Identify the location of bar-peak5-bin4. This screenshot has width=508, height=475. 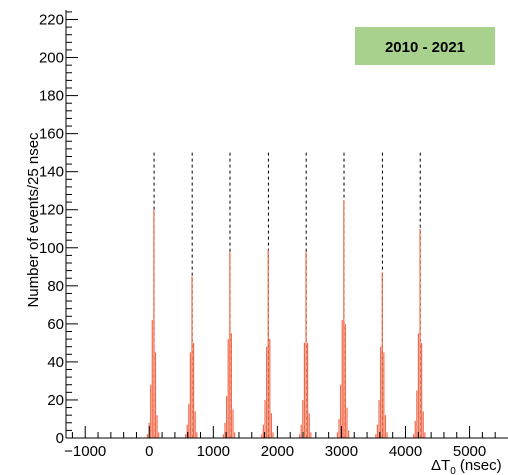
(304, 390).